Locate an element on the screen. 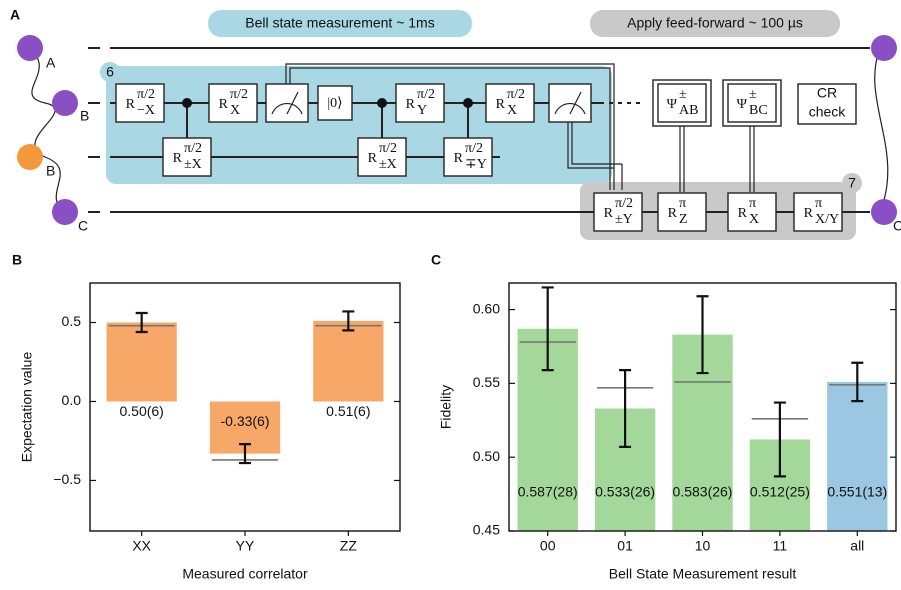 Image resolution: width=901 pixels, height=590 pixels. qubit-label: C is located at coordinates (83, 226).